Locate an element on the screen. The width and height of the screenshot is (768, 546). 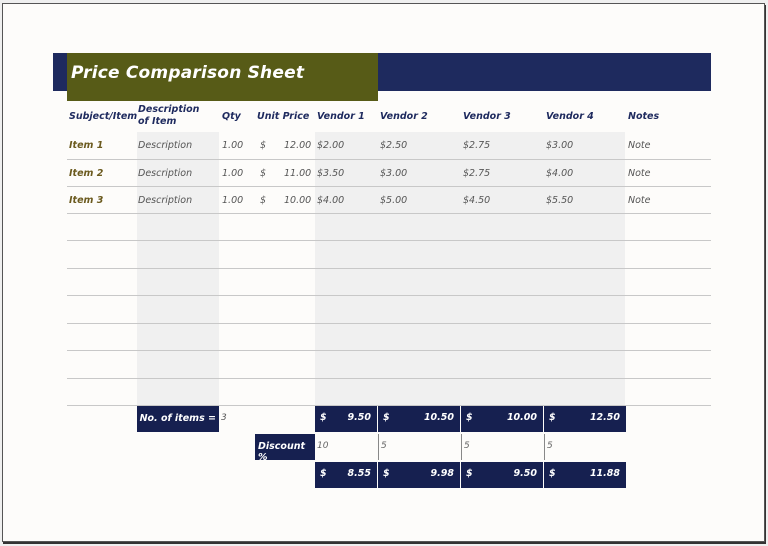
header-subject: Subject/Item is located at coordinates (103, 116).